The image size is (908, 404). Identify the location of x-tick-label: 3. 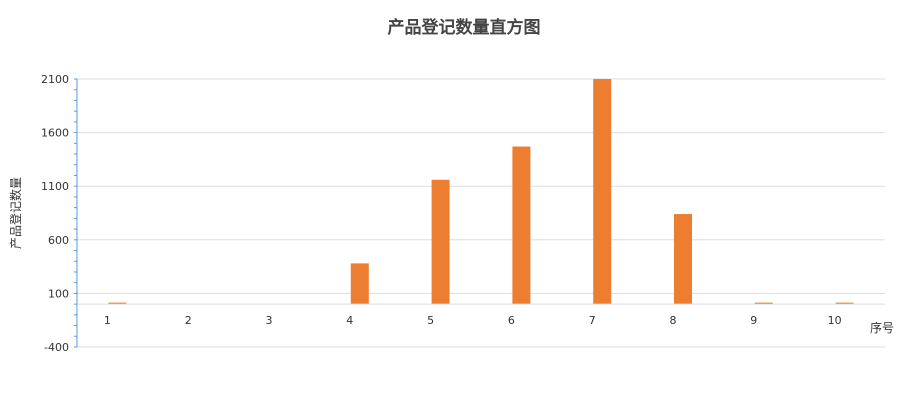
(269, 320).